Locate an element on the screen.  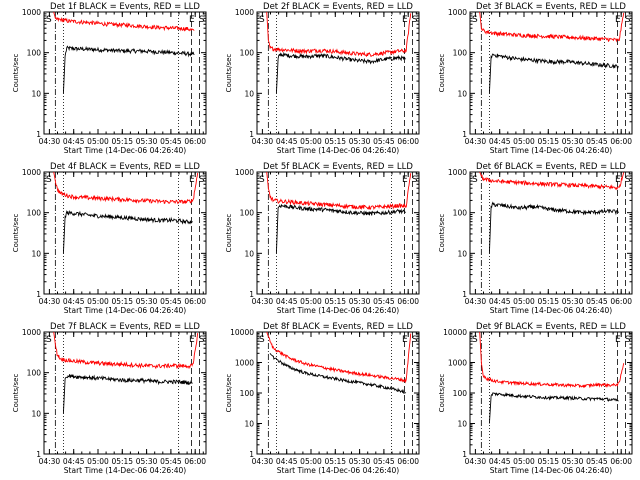
panel-title: Det 1f BLACK = Events, RED = LLD is located at coordinates (125, 7).